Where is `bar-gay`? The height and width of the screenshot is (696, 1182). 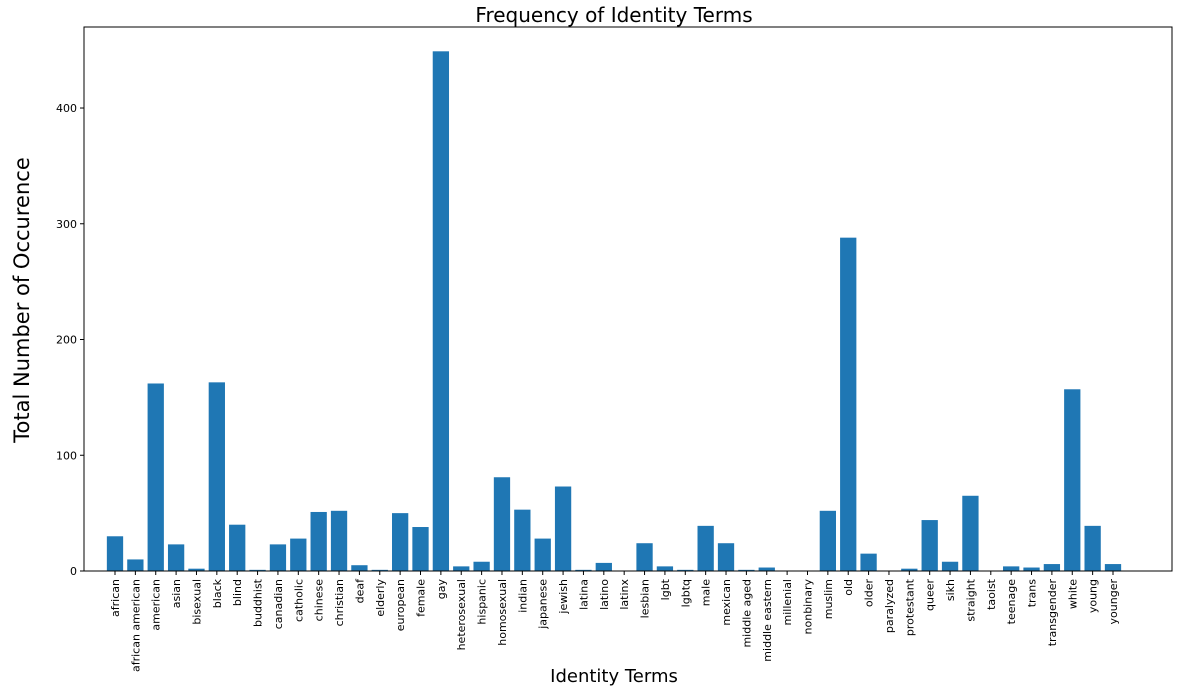
bar-gay is located at coordinates (441, 311).